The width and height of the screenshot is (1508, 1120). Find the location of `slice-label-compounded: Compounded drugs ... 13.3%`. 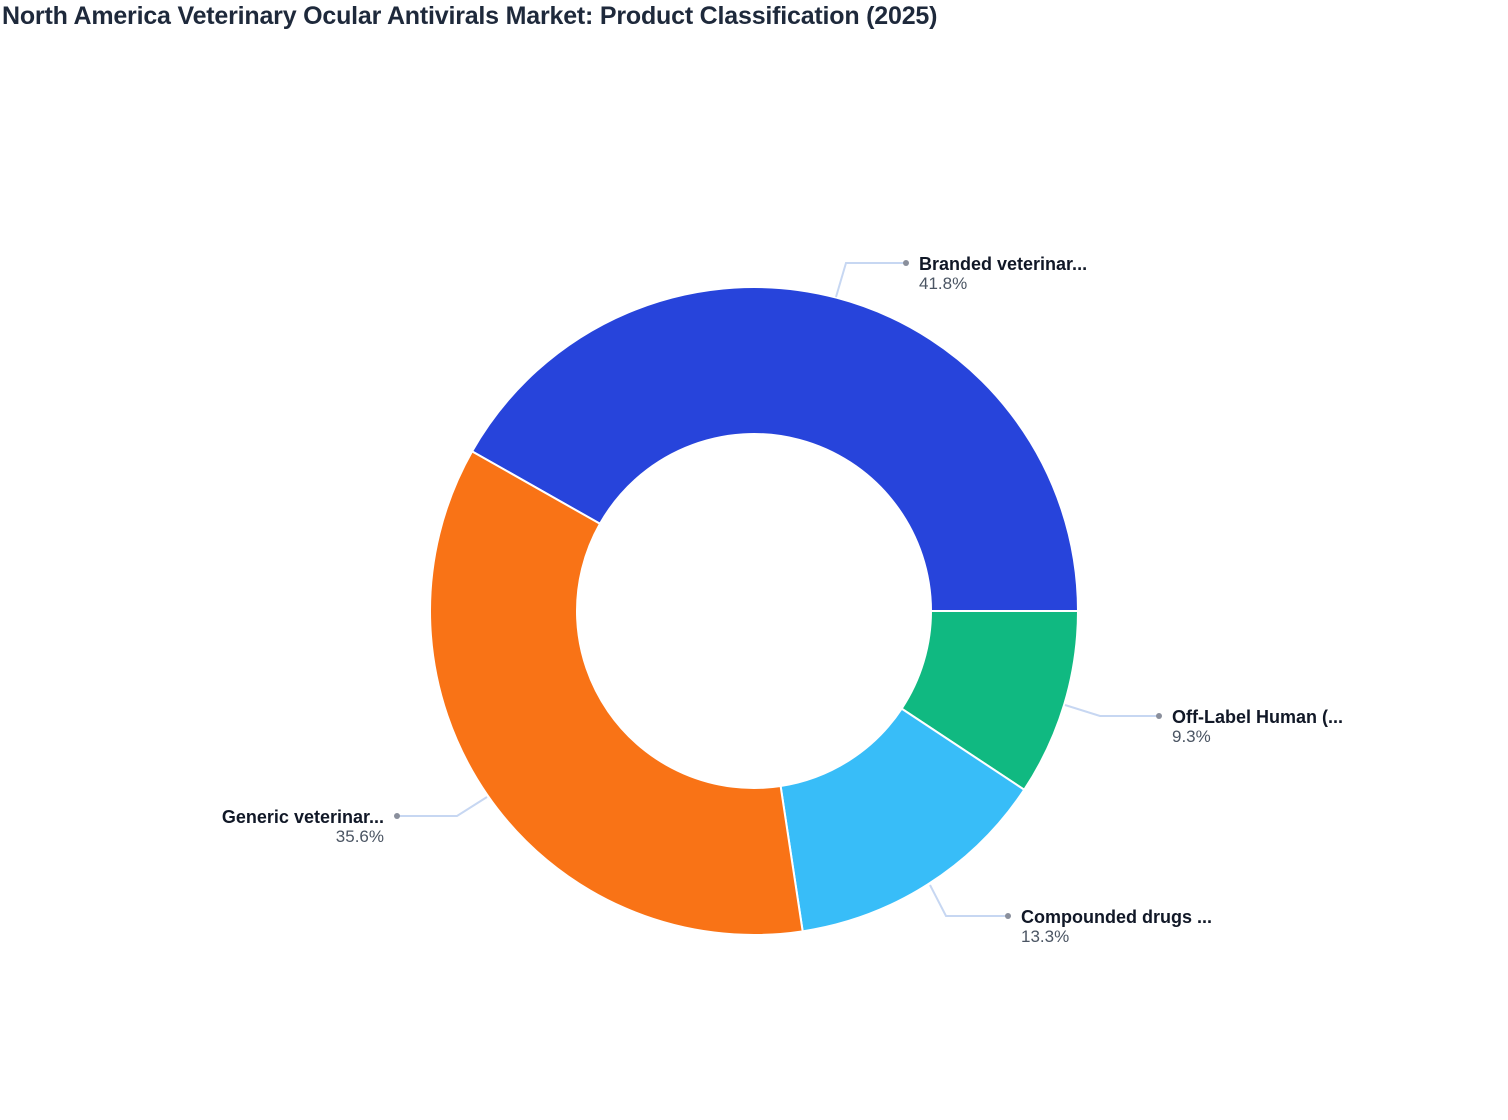

slice-label-compounded: Compounded drugs ... 13.3% is located at coordinates (1116, 926).